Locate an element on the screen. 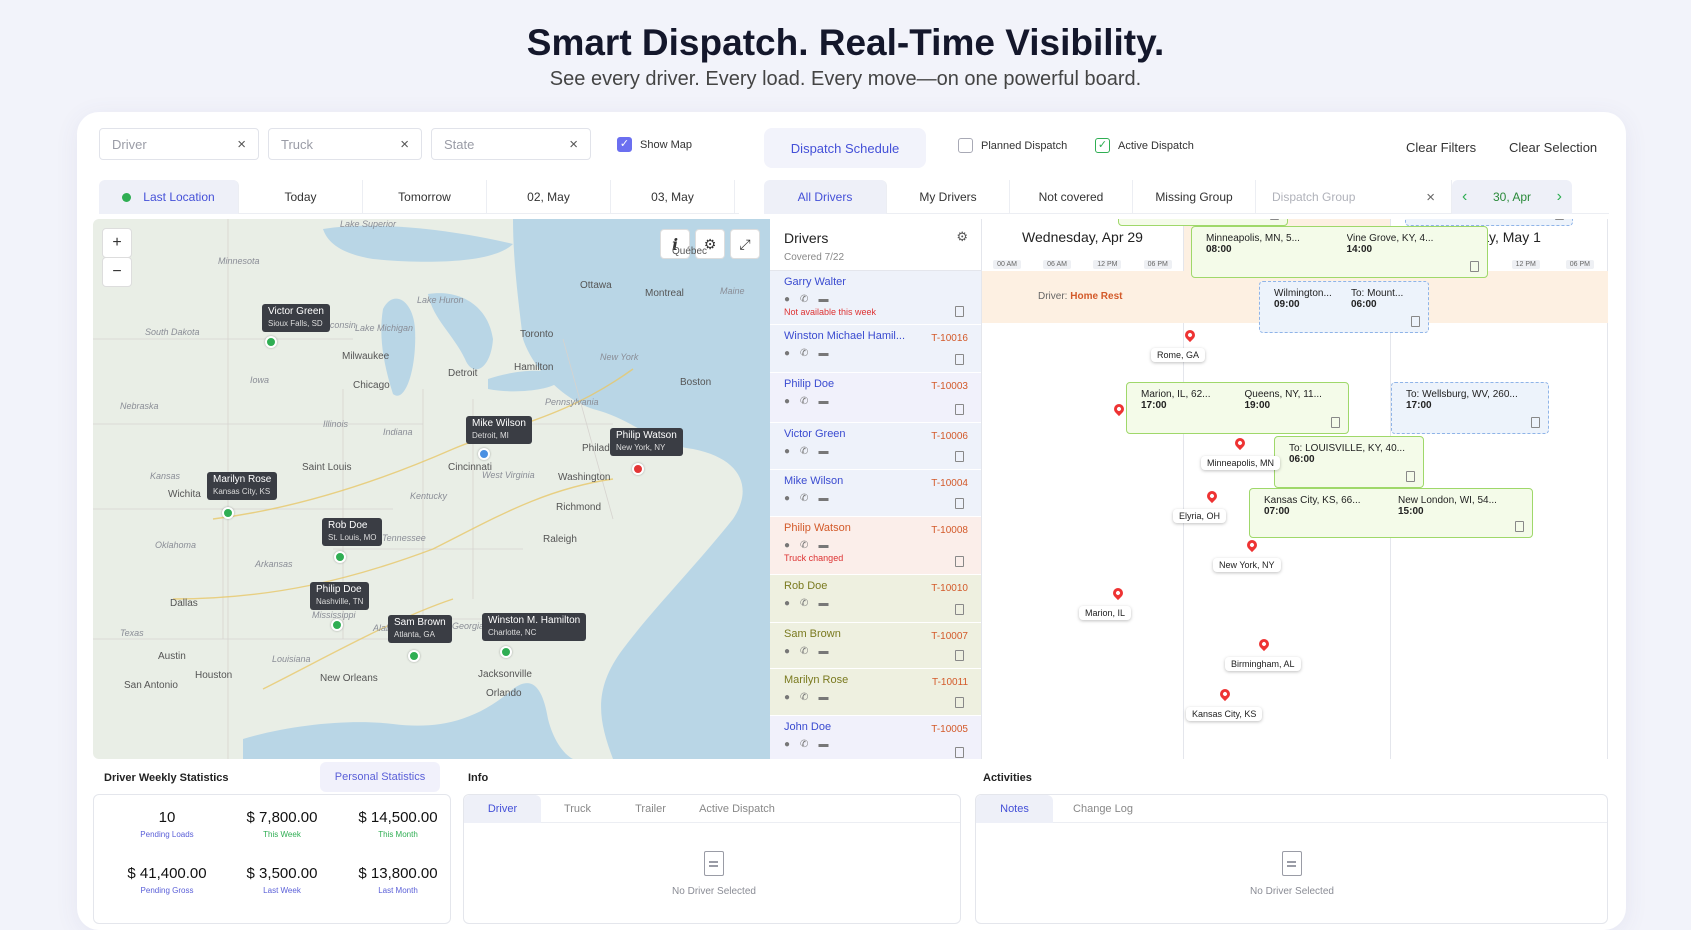 The height and width of the screenshot is (930, 1691). fullscreen-icon: ⤢ is located at coordinates (745, 244).